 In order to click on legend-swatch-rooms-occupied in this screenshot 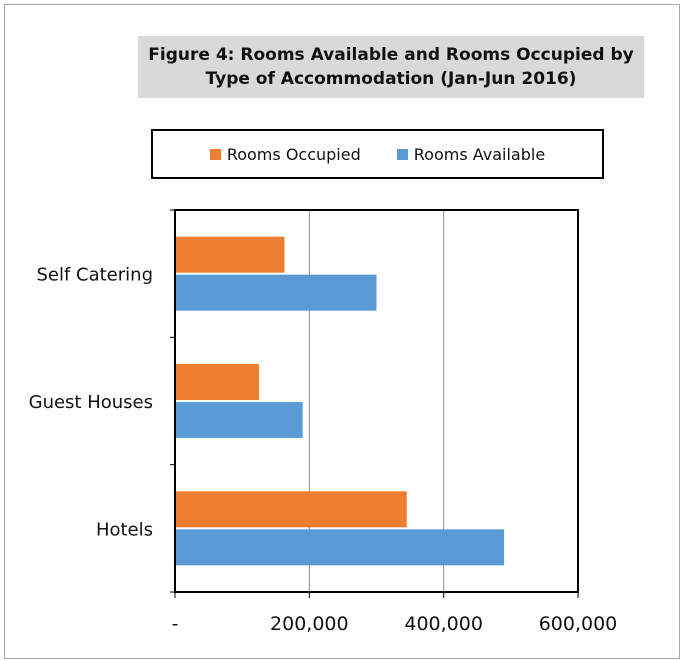, I will do `click(215, 154)`.